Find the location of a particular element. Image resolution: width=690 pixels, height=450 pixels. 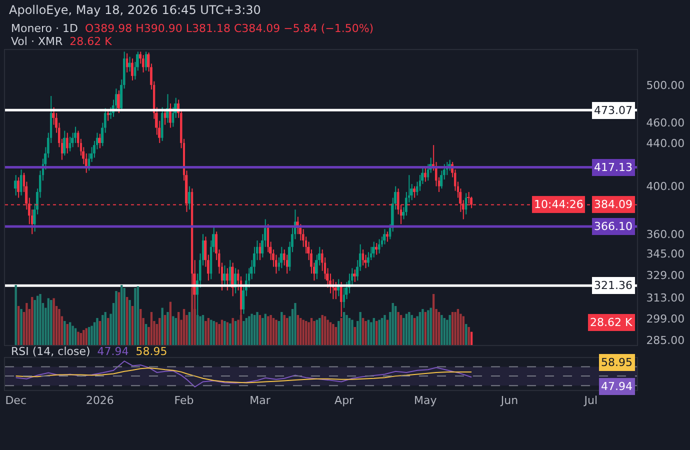

text: 28.62 K is located at coordinates (91, 41).